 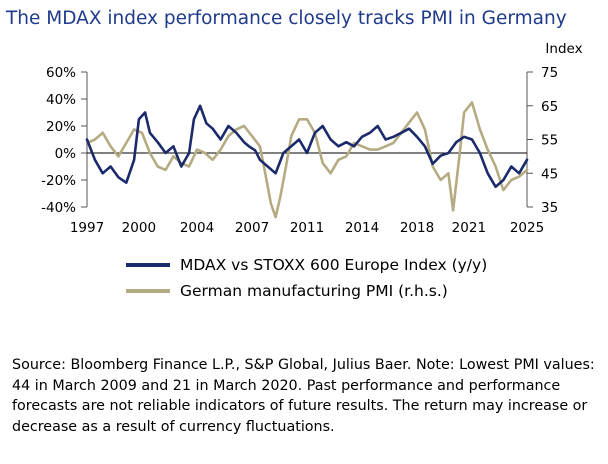 What do you see at coordinates (197, 228) in the screenshot?
I see `x-tick-label: 2004` at bounding box center [197, 228].